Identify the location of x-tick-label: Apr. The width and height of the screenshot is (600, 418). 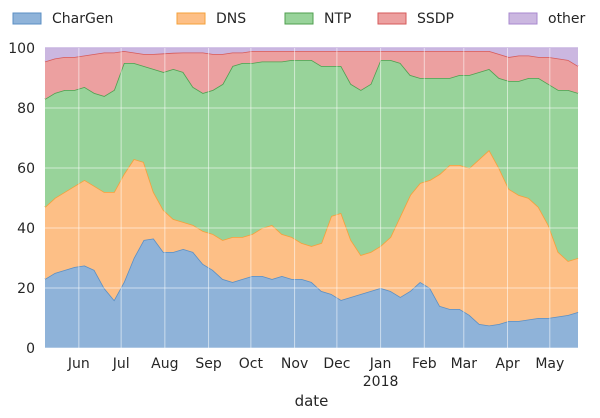
(507, 364).